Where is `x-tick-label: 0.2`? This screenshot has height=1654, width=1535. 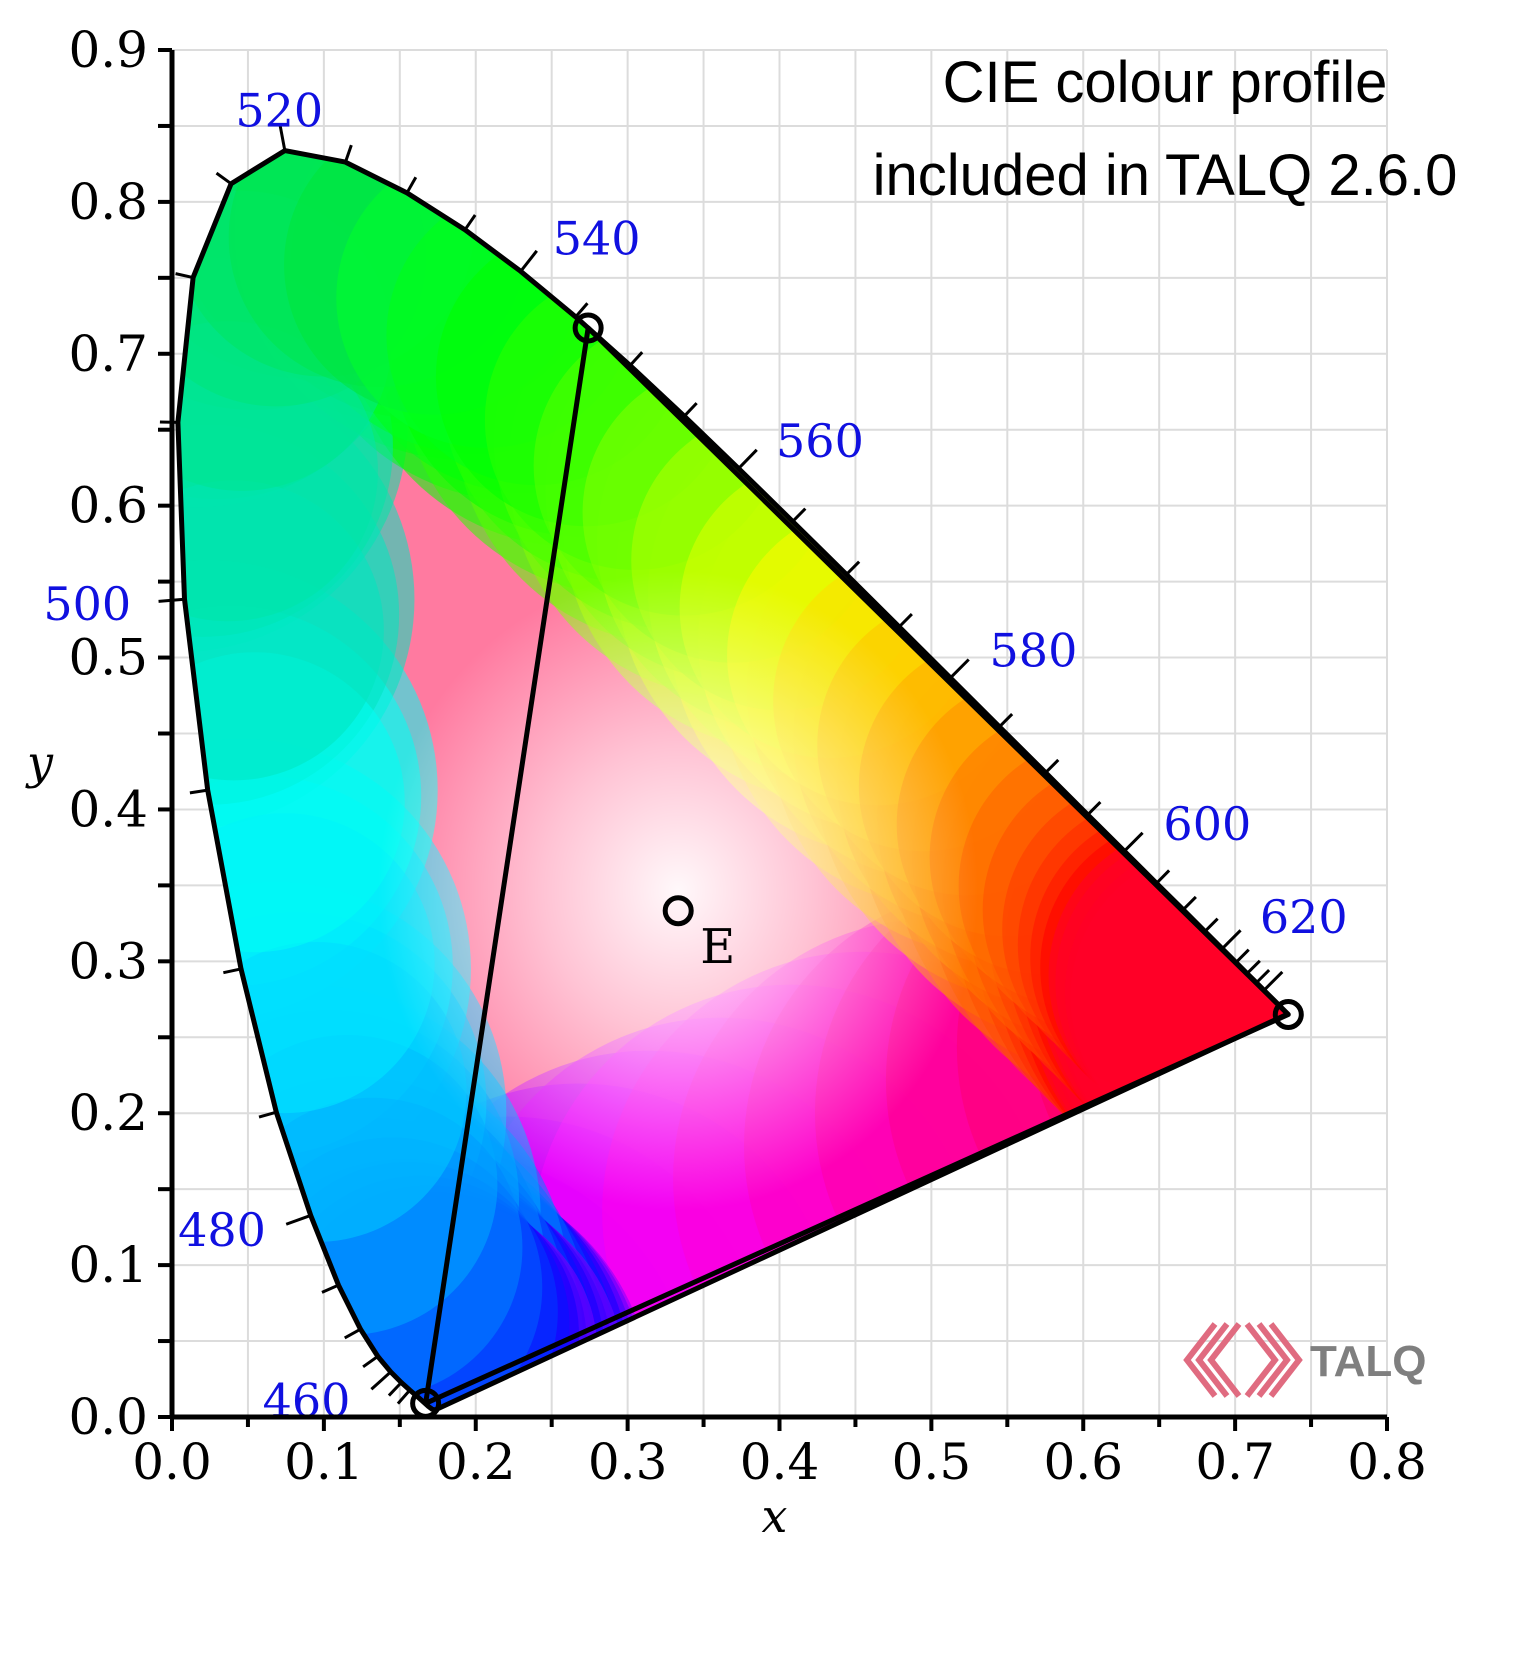 x-tick-label: 0.2 is located at coordinates (476, 1462).